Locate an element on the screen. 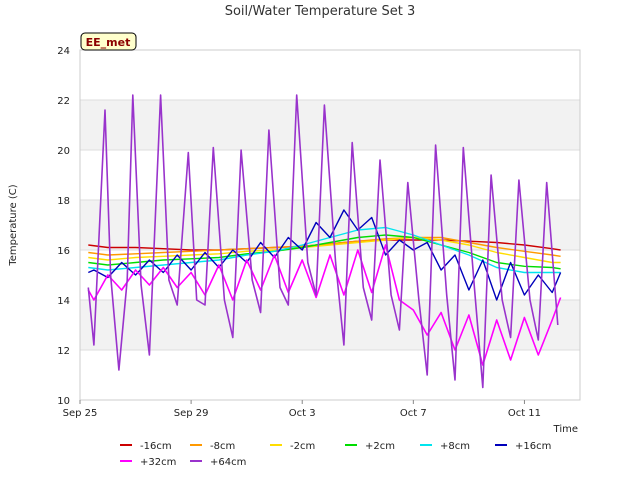  legend-item: -2cm is located at coordinates (292, 446).